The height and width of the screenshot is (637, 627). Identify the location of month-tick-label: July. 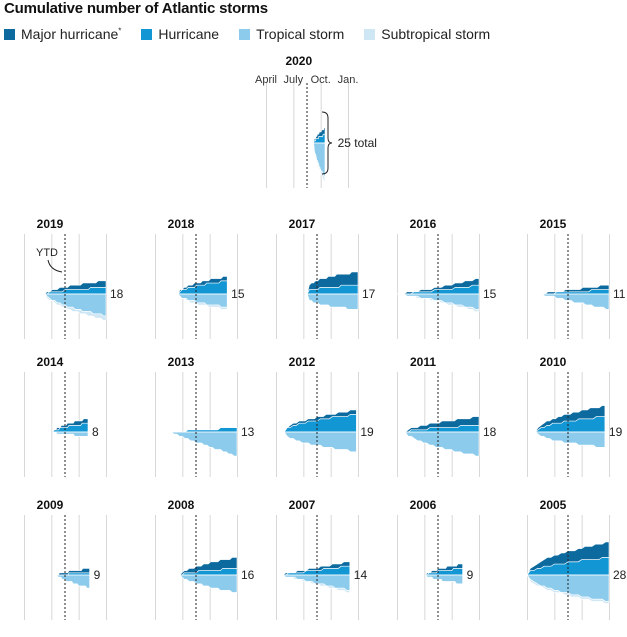
(294, 80).